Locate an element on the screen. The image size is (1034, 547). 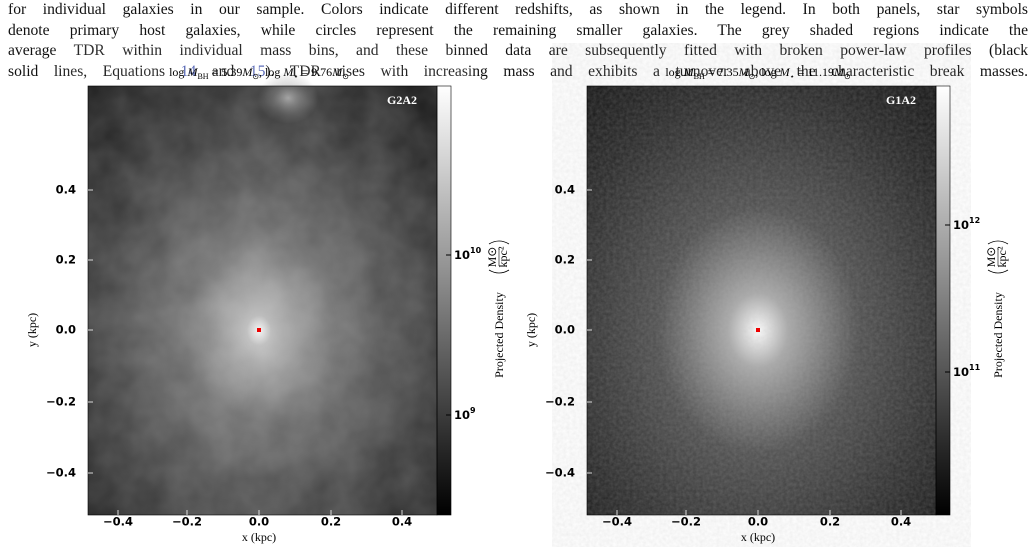
colorbar-tick-label: 1010 is located at coordinates (468, 254).